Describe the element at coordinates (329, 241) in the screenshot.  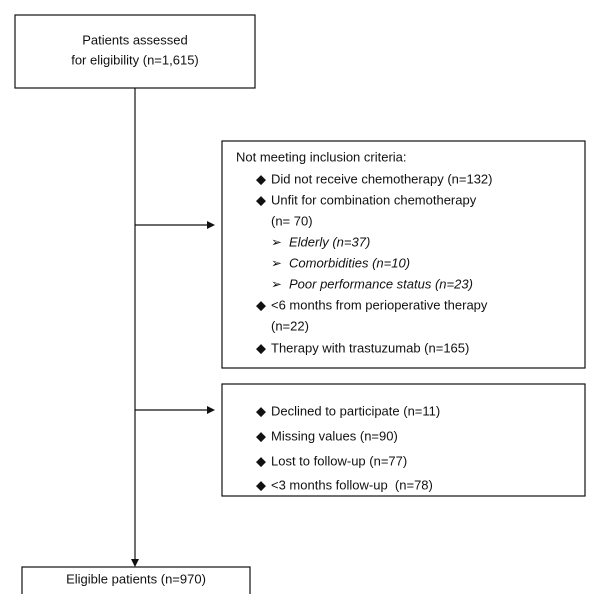
I see `sub-item: Elderly (n=37)` at that location.